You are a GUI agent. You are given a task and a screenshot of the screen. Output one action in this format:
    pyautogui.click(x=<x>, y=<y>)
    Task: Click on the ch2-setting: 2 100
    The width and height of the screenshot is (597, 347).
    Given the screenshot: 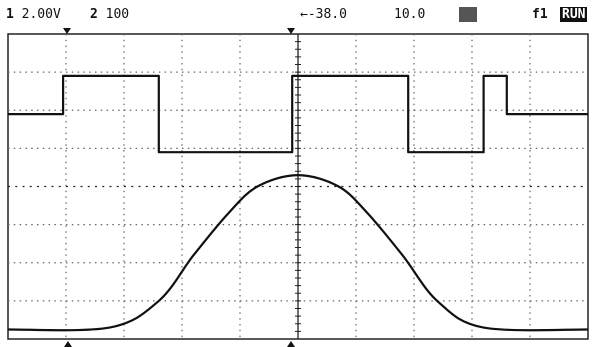 What is the action you would take?
    pyautogui.click(x=109, y=14)
    